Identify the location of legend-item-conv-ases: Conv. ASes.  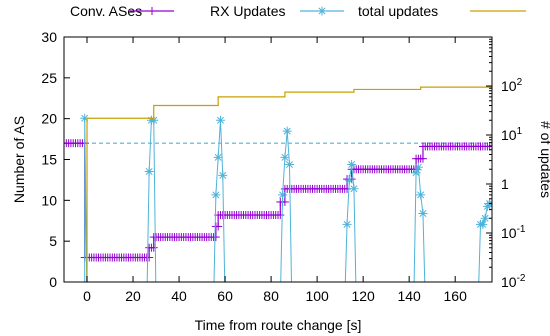
(122, 11).